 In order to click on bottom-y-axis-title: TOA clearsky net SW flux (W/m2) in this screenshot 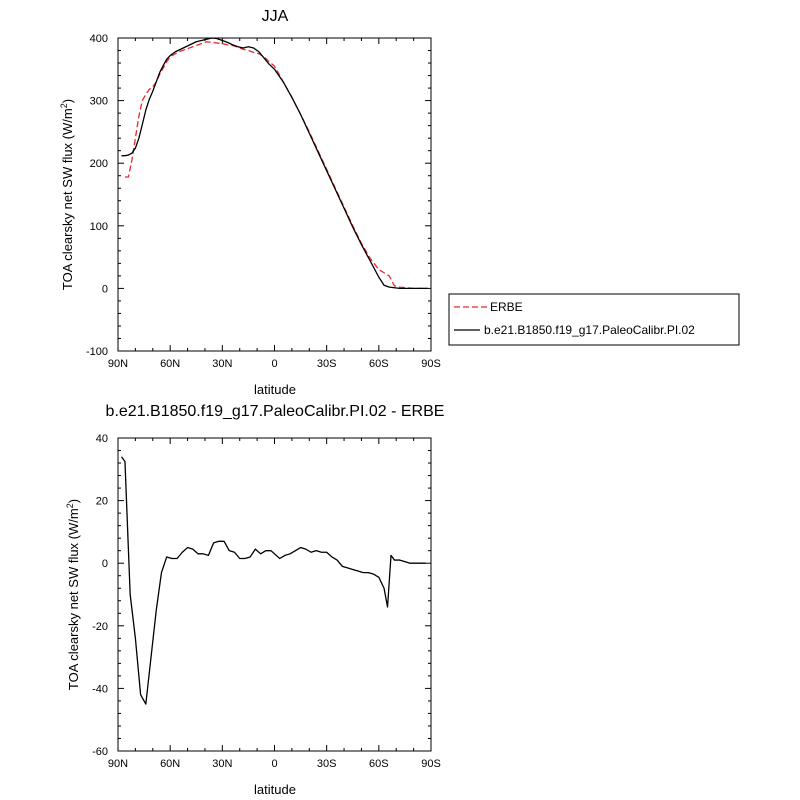, I will do `click(73, 594)`.